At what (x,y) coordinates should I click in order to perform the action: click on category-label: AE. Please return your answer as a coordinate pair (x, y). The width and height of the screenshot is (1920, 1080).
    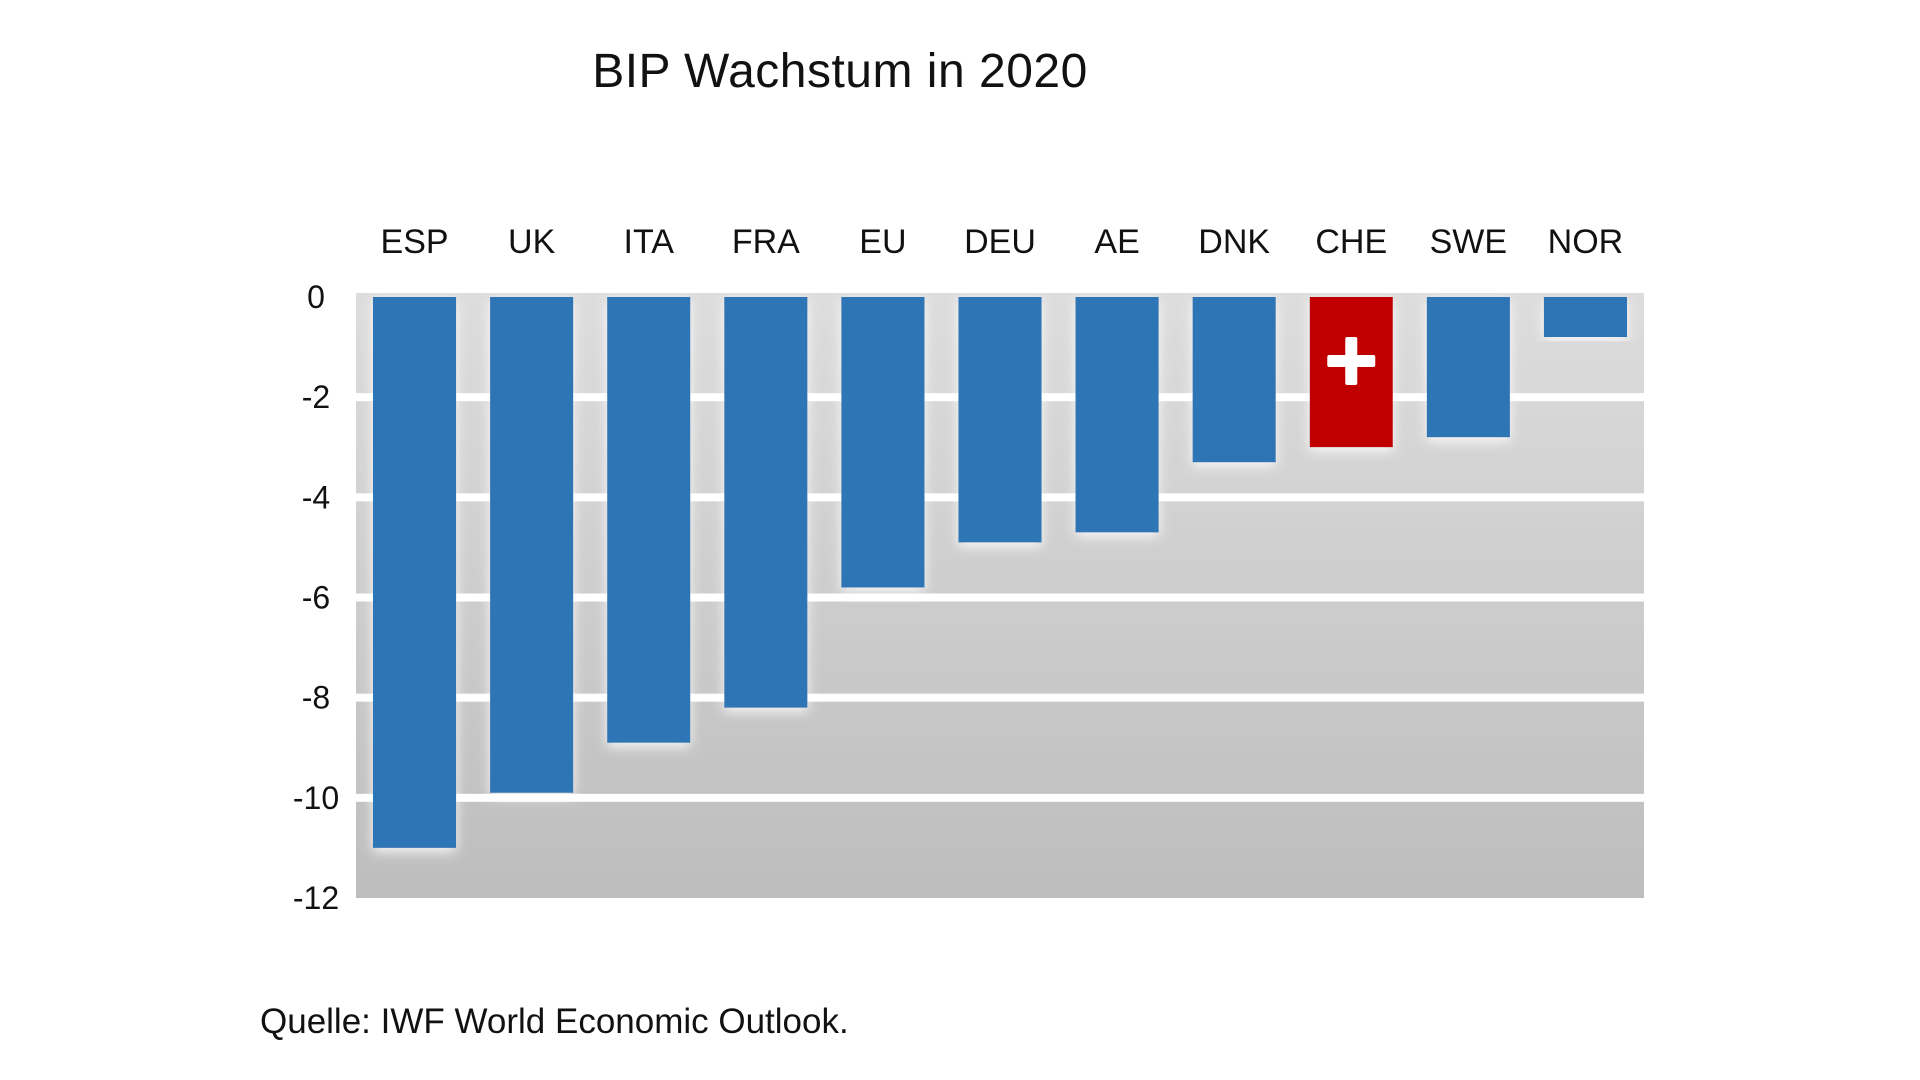
    Looking at the image, I should click on (1116, 242).